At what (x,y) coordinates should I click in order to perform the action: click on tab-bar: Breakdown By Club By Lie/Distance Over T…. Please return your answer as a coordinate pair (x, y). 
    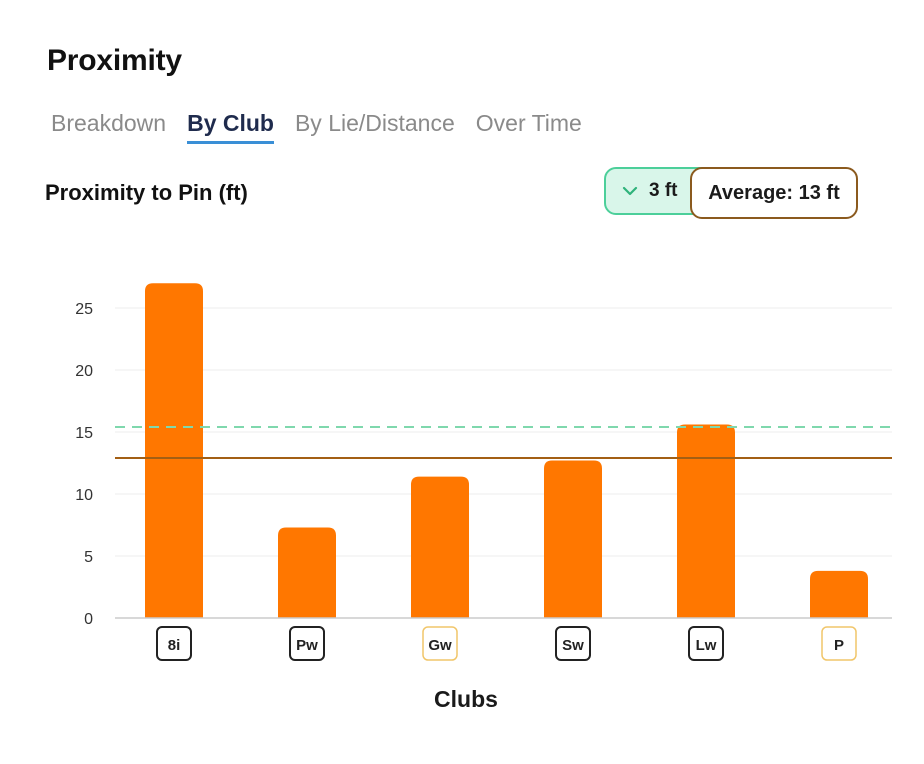
    Looking at the image, I should click on (316, 127).